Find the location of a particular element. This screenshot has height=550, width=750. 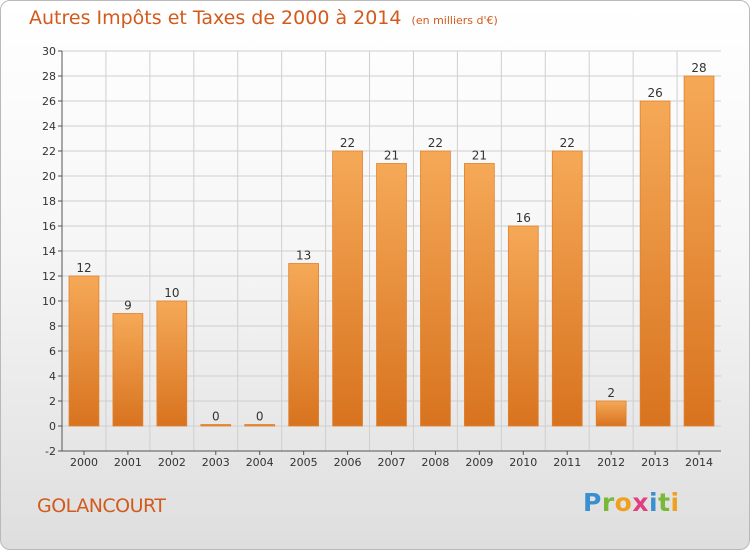

y-tick-label: 28 is located at coordinates (49, 76).